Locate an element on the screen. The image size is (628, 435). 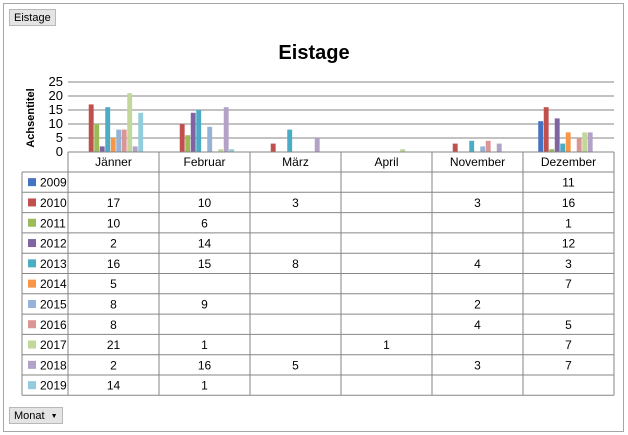
series-label: 2017 is located at coordinates (53, 345).